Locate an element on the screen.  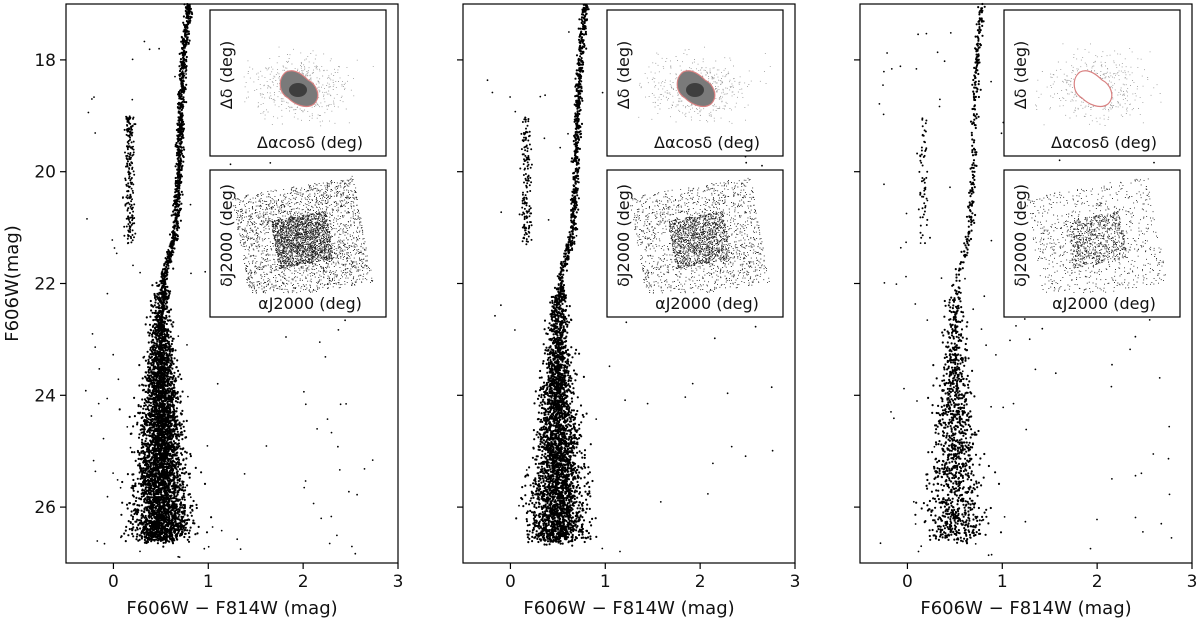
y-tick-label: 22 is located at coordinates (45, 285).